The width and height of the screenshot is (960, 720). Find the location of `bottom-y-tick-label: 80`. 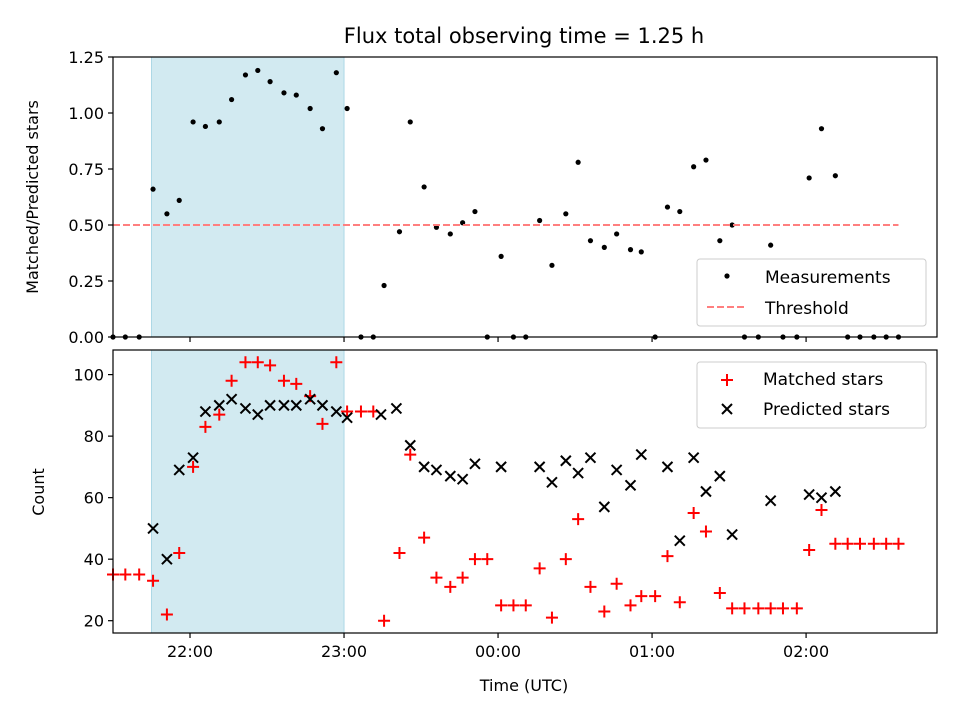

bottom-y-tick-label: 80 is located at coordinates (94, 436).